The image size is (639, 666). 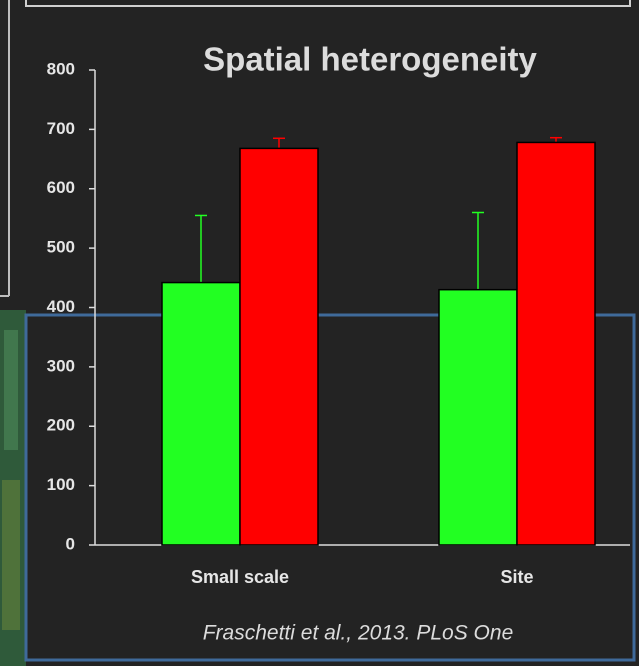 What do you see at coordinates (61, 247) in the screenshot?
I see `y-tick-label: 500` at bounding box center [61, 247].